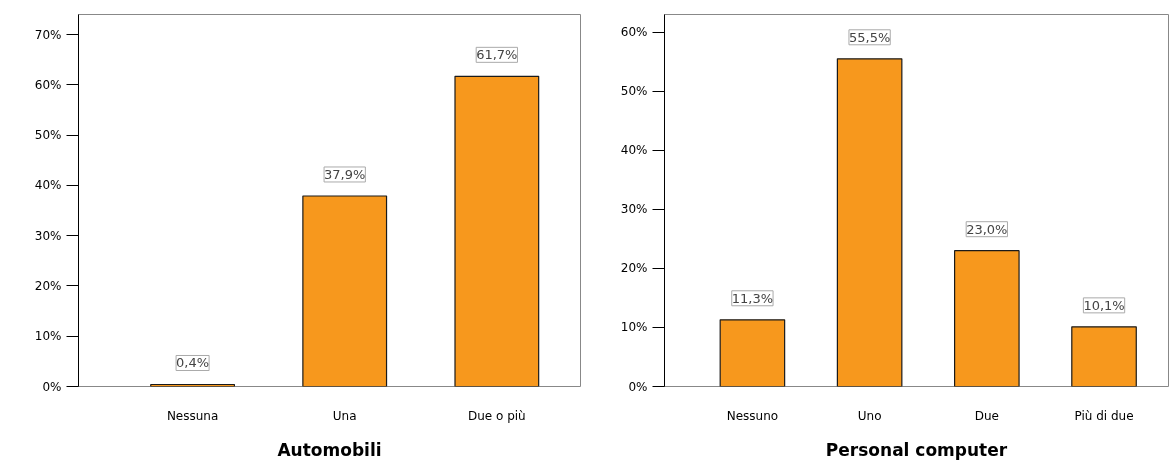 This screenshot has height=464, width=1176. Describe the element at coordinates (193, 363) in the screenshot. I see `data-label: 0,4%` at that location.